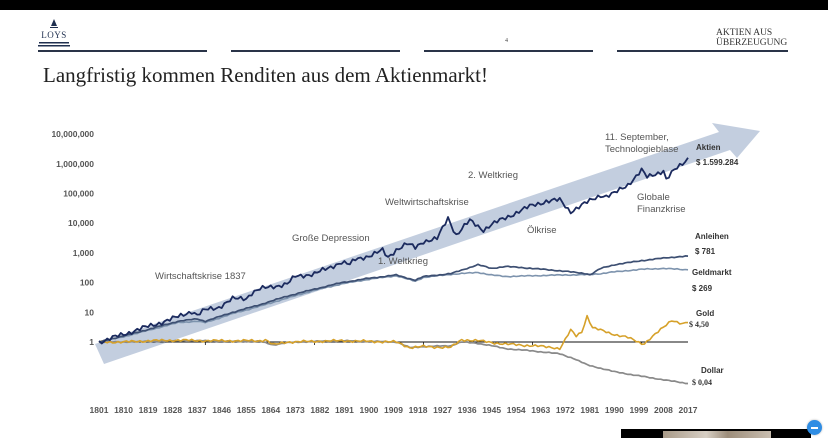 This screenshot has width=828, height=438. What do you see at coordinates (491, 410) in the screenshot?
I see `x-tick-label: 1945` at bounding box center [491, 410].